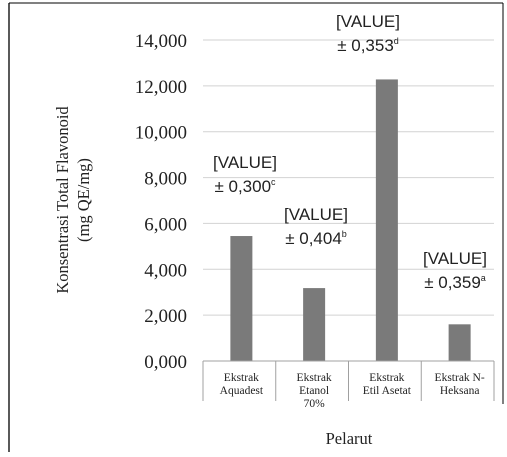  I want to click on y-axis-title: Konsentrasi Total Flavonoid (mg QE/mg), so click(73, 200).